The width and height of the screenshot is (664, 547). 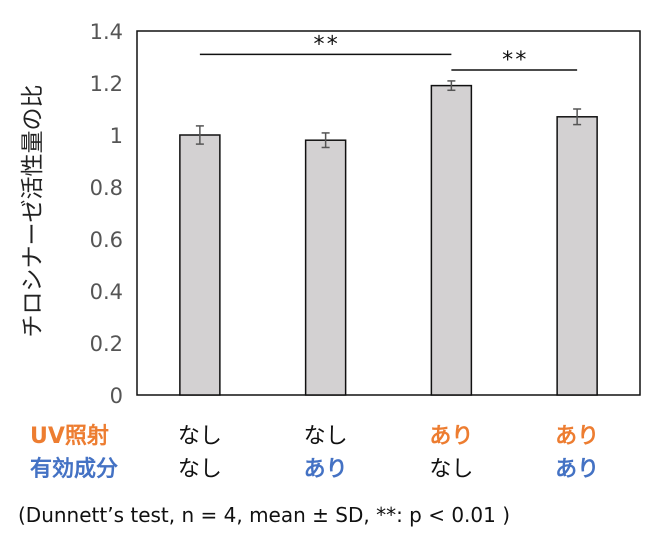 I want to click on y-tick-label: 1, so click(x=116, y=136).